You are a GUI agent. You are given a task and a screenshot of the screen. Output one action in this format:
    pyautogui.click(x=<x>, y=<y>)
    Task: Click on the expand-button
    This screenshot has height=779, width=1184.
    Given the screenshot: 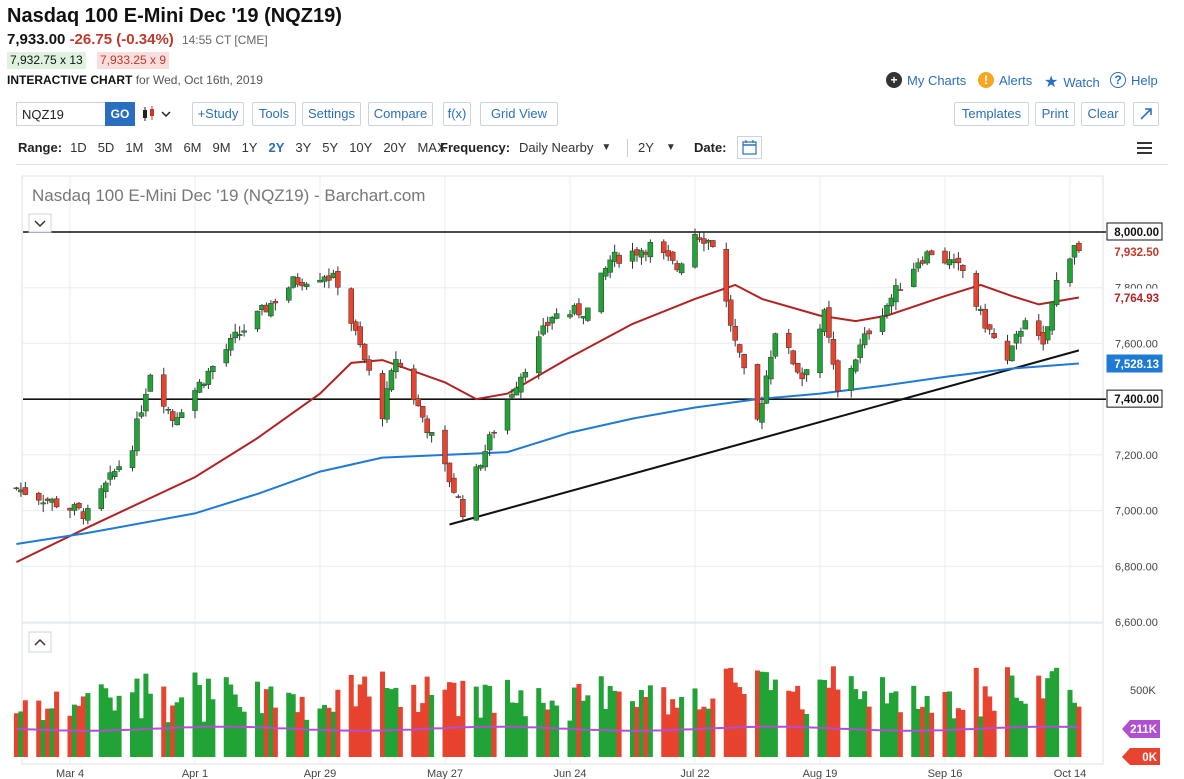 What is the action you would take?
    pyautogui.click(x=1146, y=114)
    